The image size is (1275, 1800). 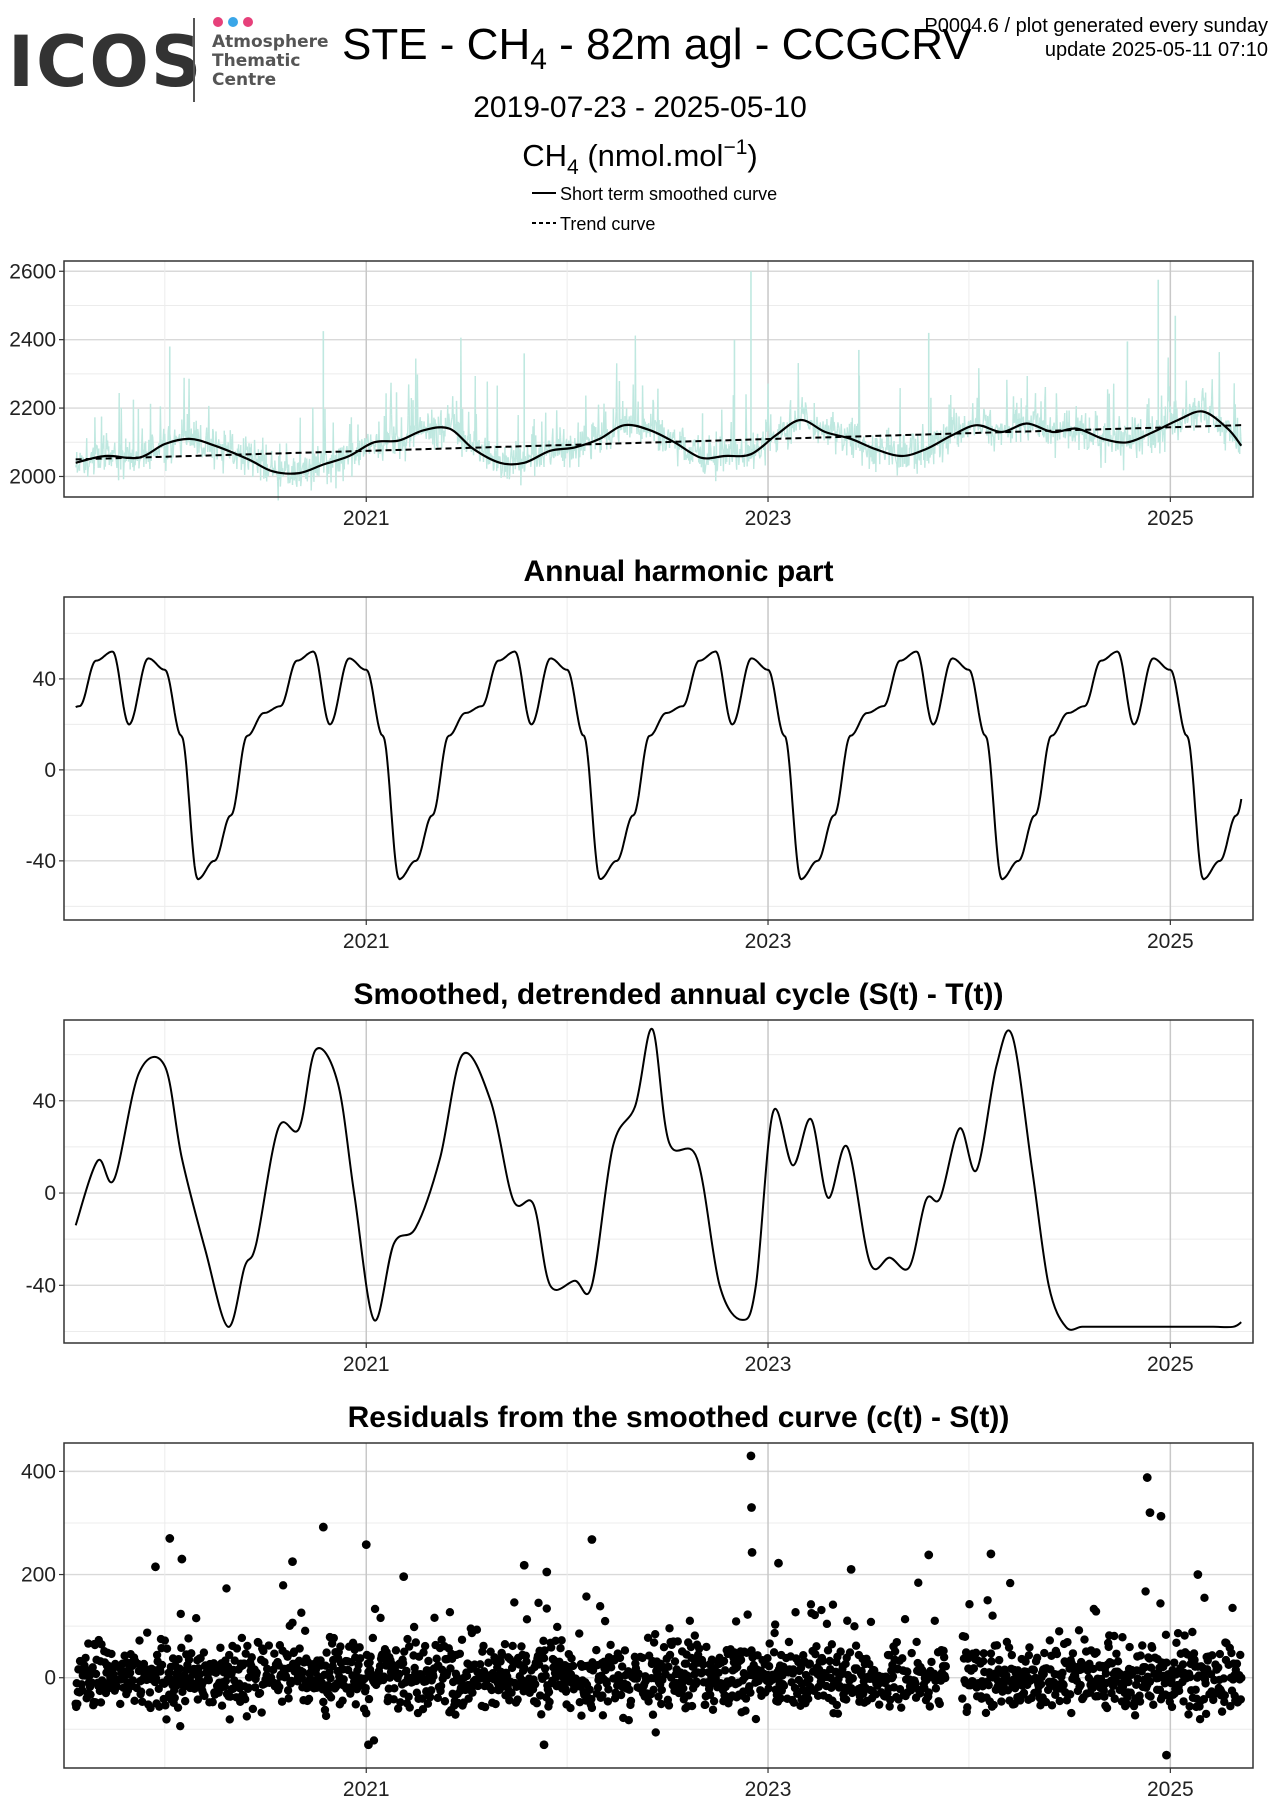 I want to click on logo-line-3: Centre, so click(x=244, y=80).